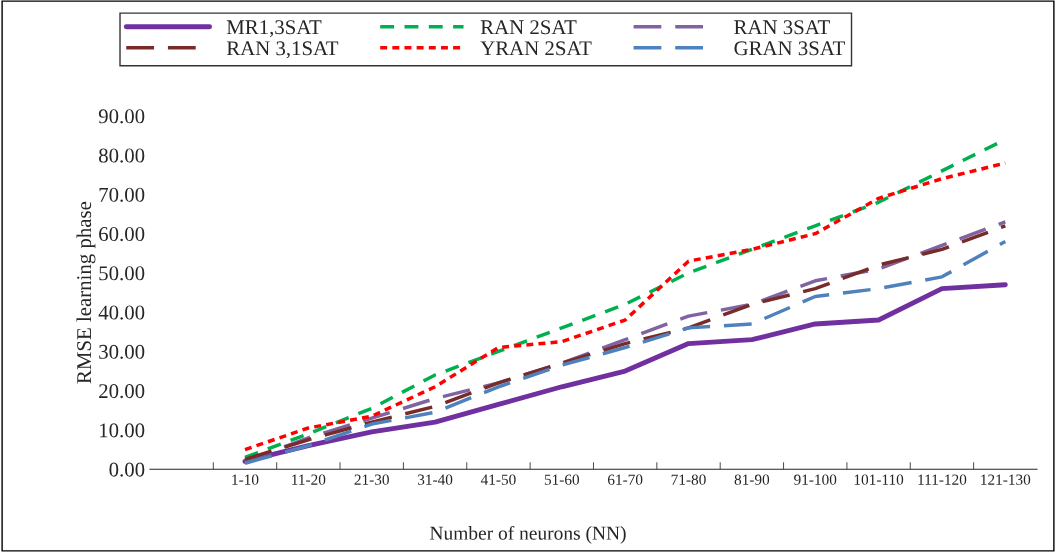 The image size is (1056, 552). I want to click on legend-label: YRAN 2SAT, so click(536, 48).